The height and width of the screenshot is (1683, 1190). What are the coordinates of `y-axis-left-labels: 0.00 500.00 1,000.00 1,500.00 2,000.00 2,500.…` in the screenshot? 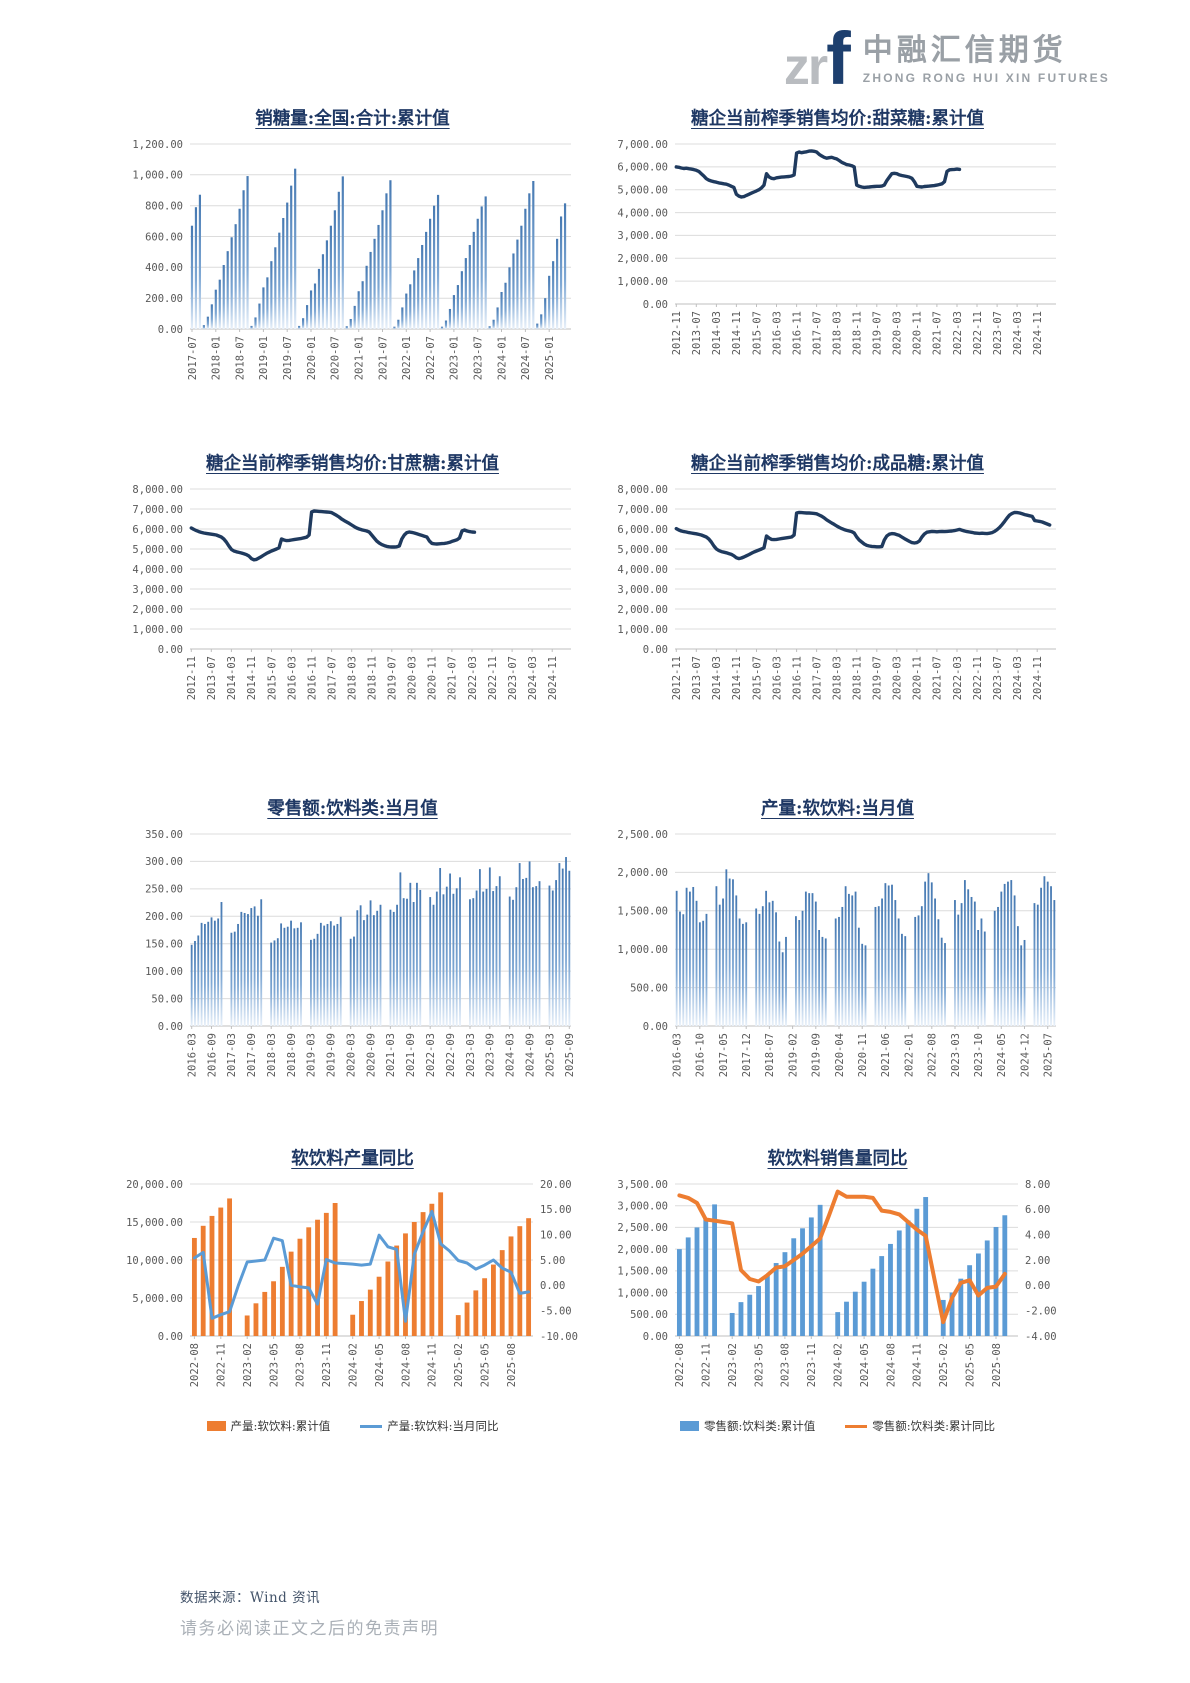 It's located at (642, 931).